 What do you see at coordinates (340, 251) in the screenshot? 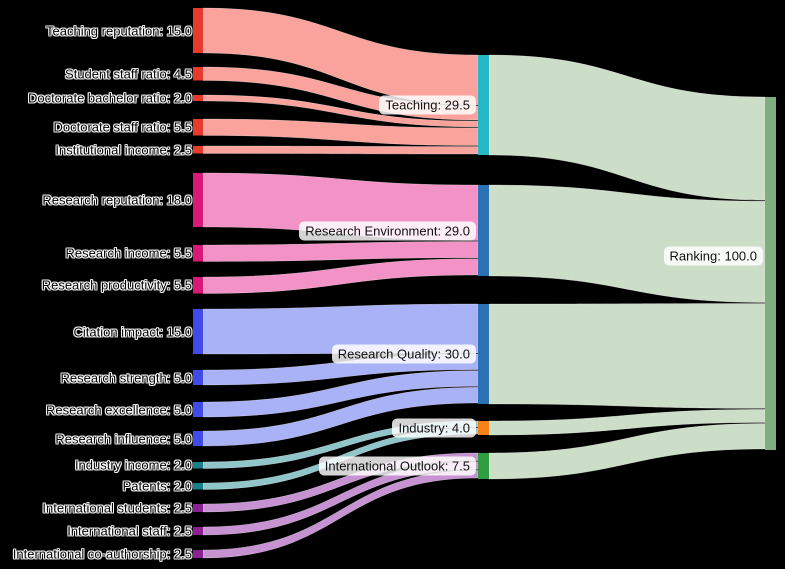
I see `flow-research-income` at bounding box center [340, 251].